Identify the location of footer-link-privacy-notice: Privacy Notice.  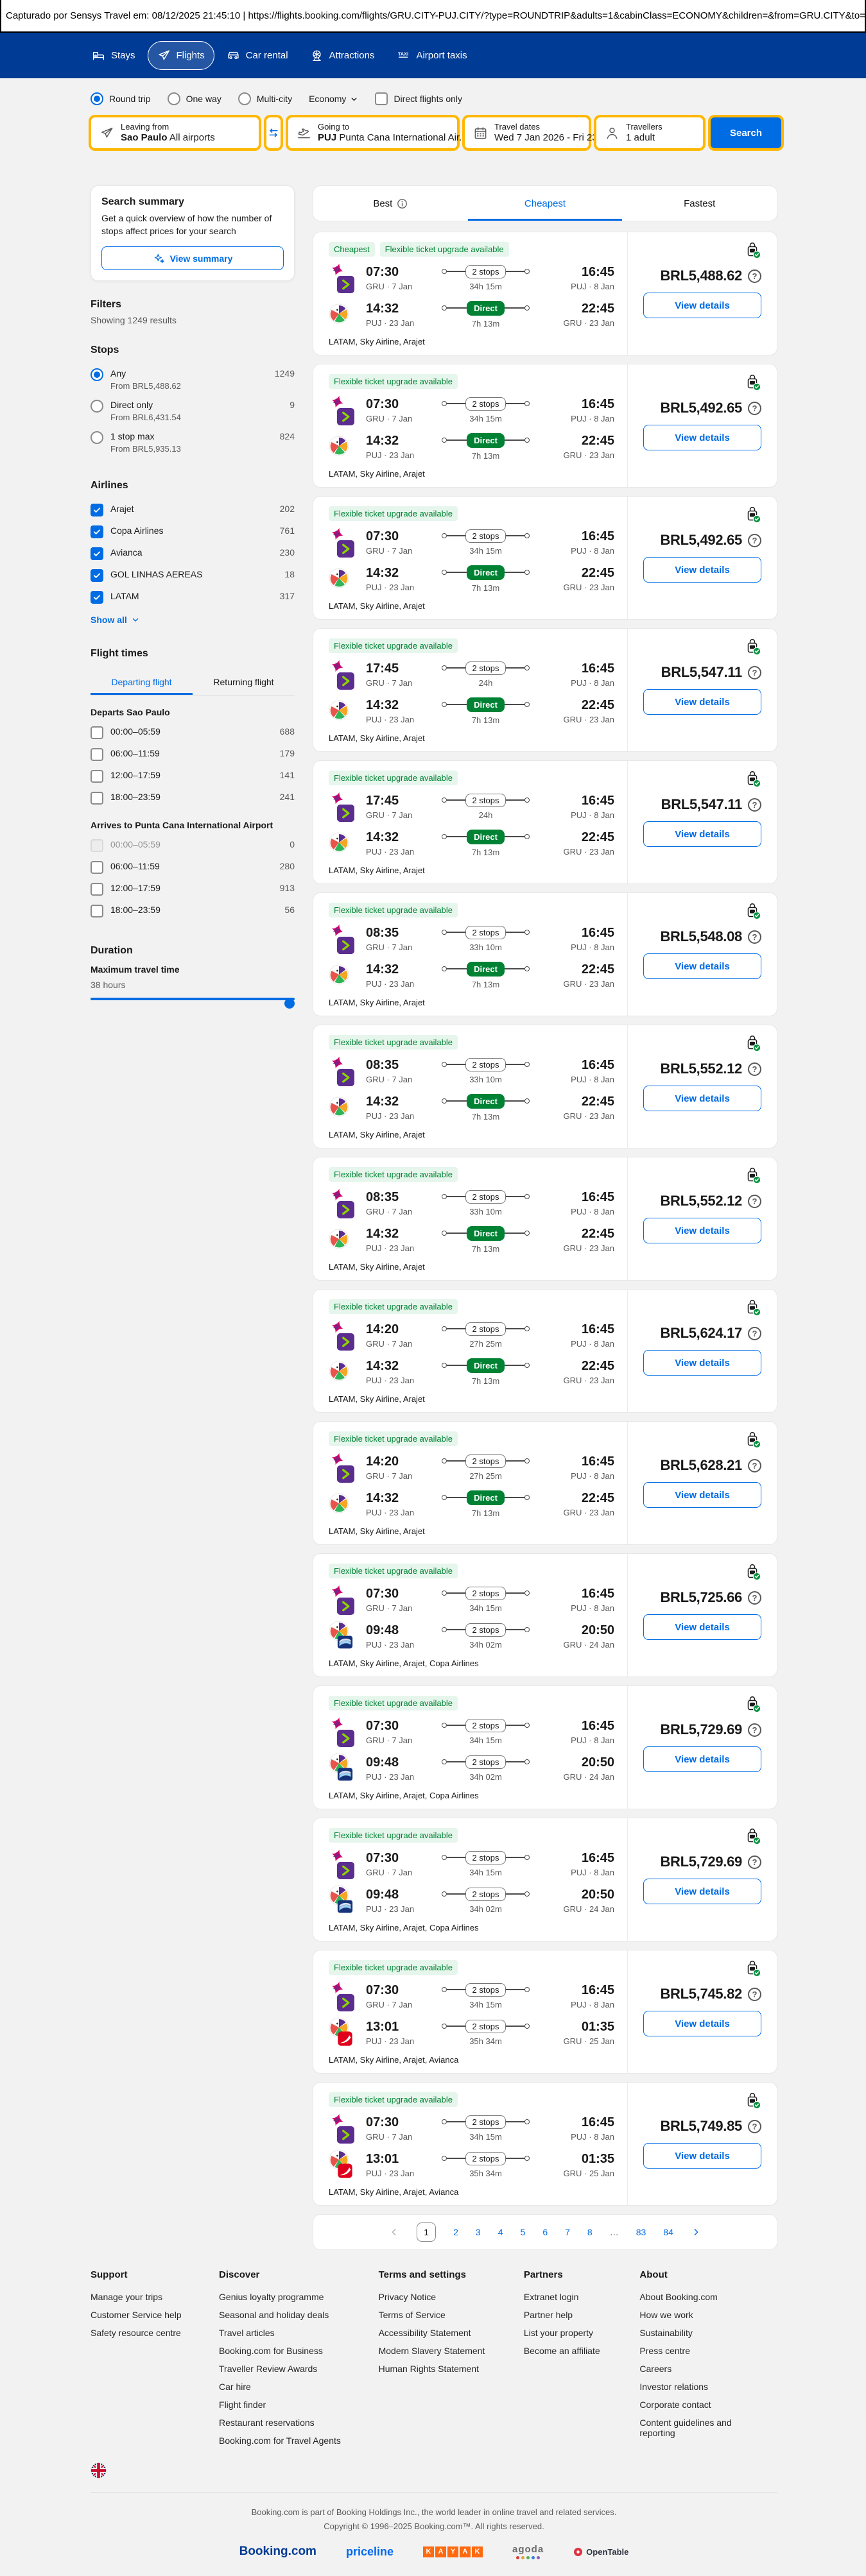
(407, 2297).